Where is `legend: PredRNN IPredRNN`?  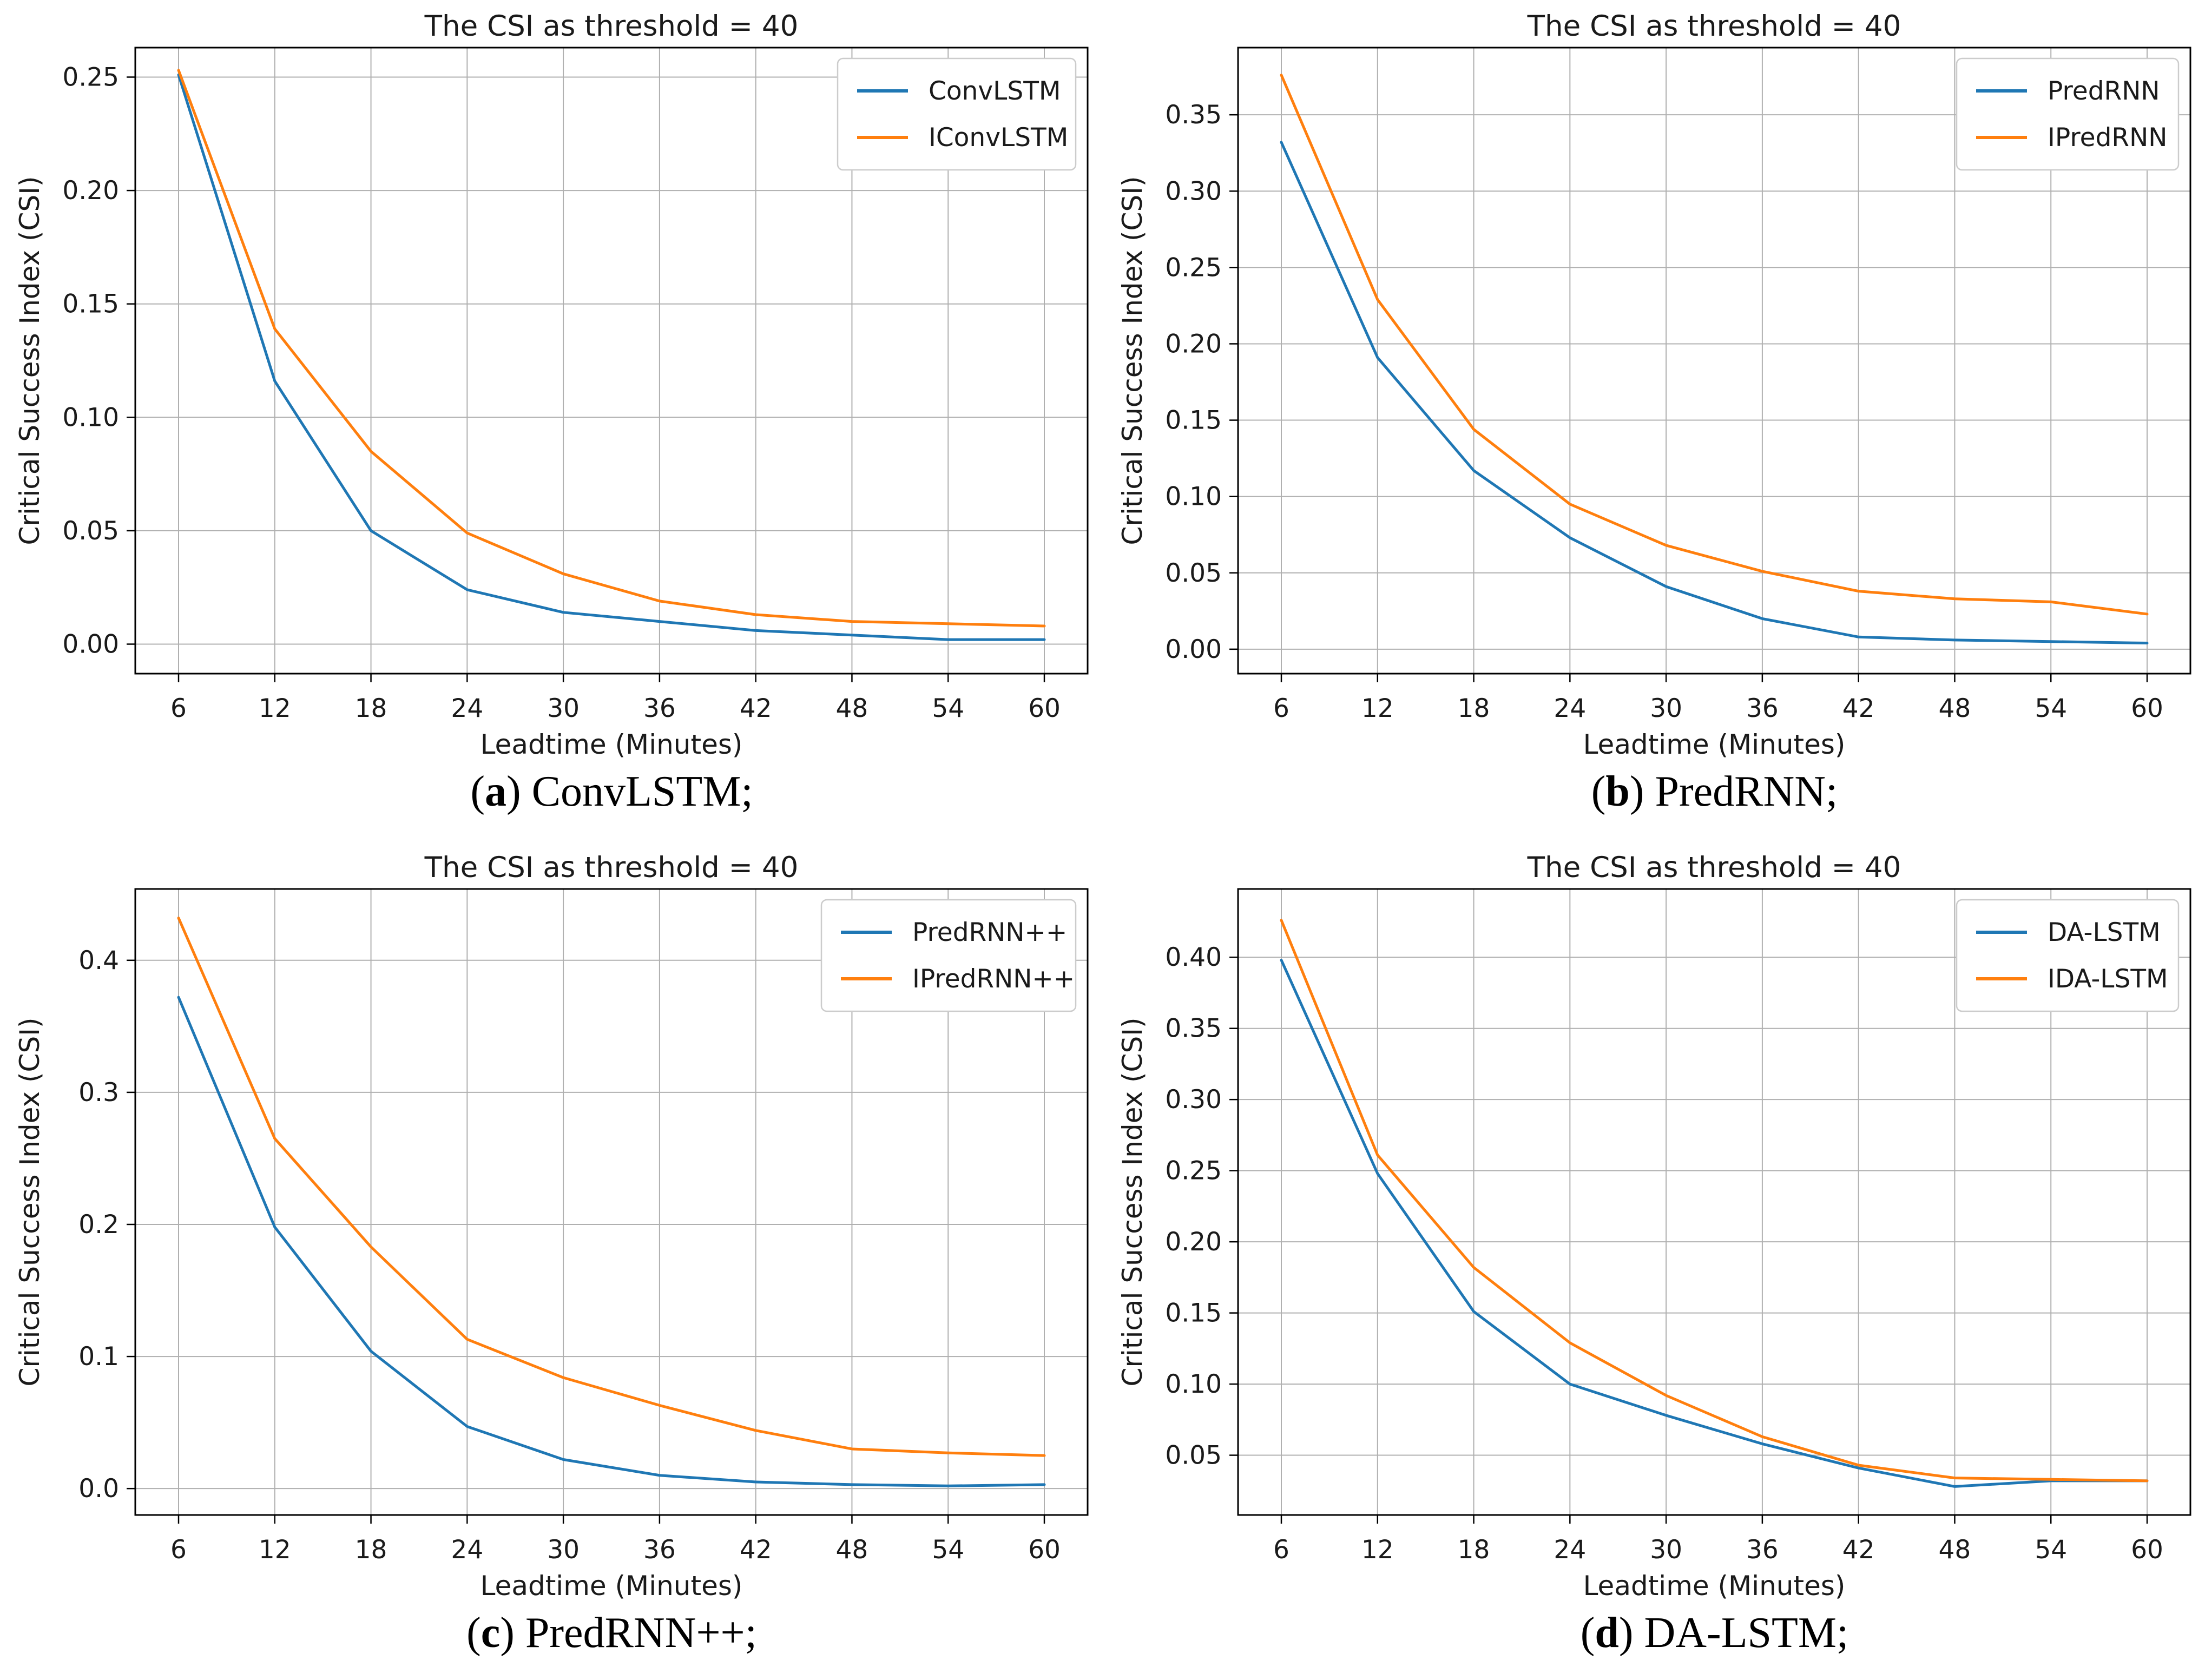 legend: PredRNN IPredRNN is located at coordinates (2068, 114).